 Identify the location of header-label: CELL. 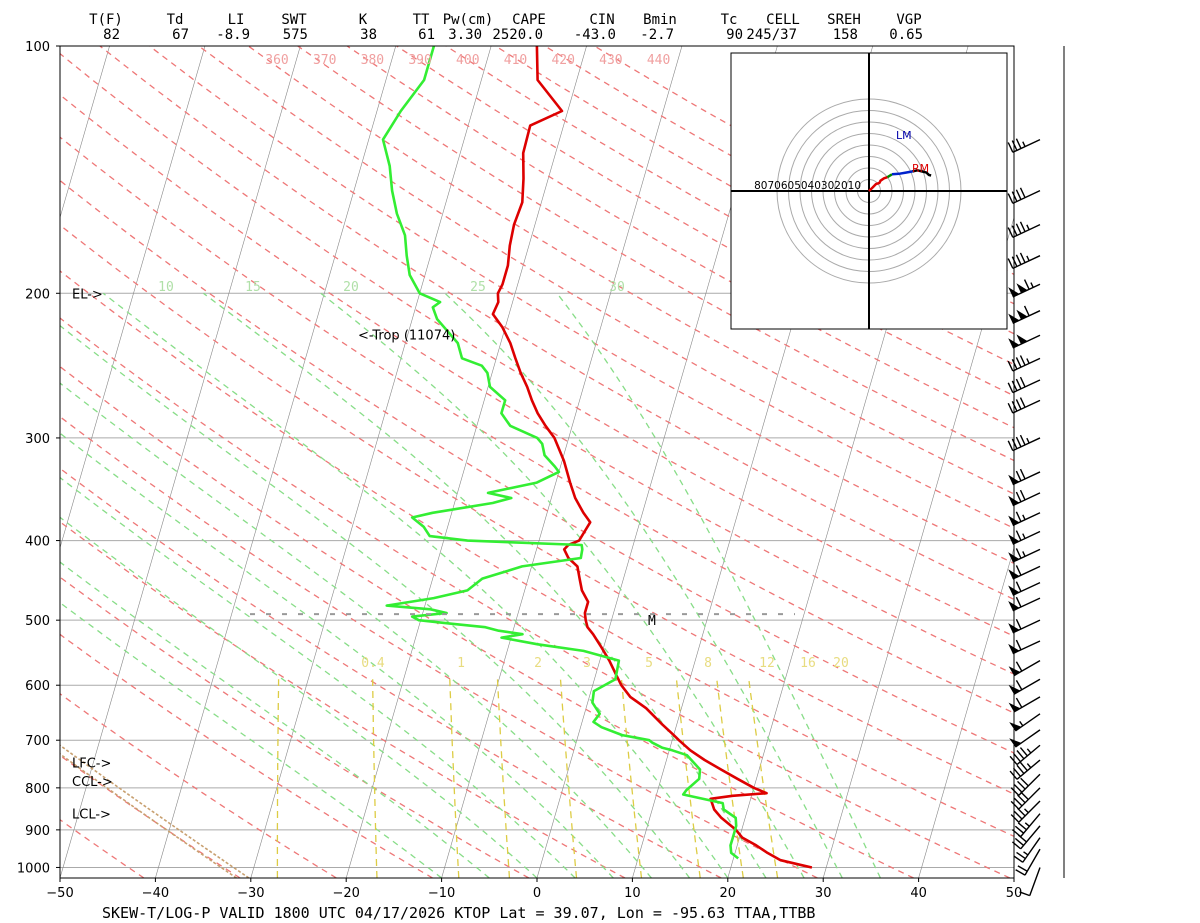
(783, 20).